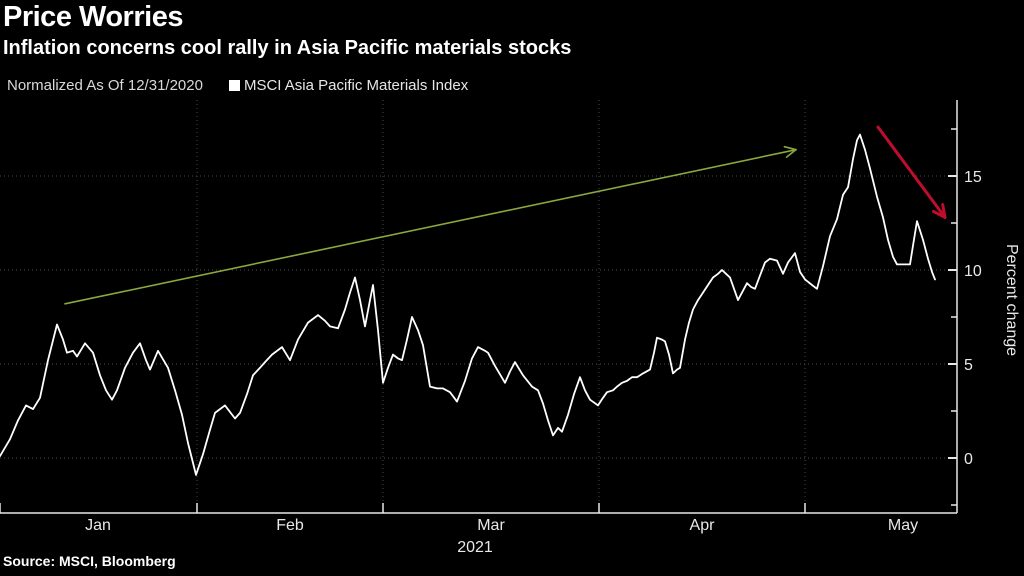 The image size is (1024, 576). What do you see at coordinates (968, 365) in the screenshot?
I see `y-axis-value-label: 5` at bounding box center [968, 365].